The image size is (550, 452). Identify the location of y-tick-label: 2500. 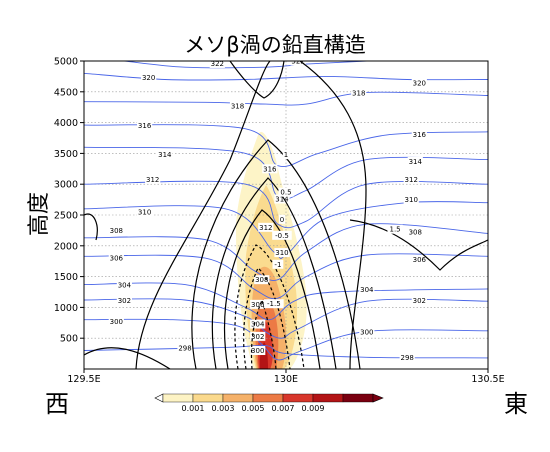
(66, 216).